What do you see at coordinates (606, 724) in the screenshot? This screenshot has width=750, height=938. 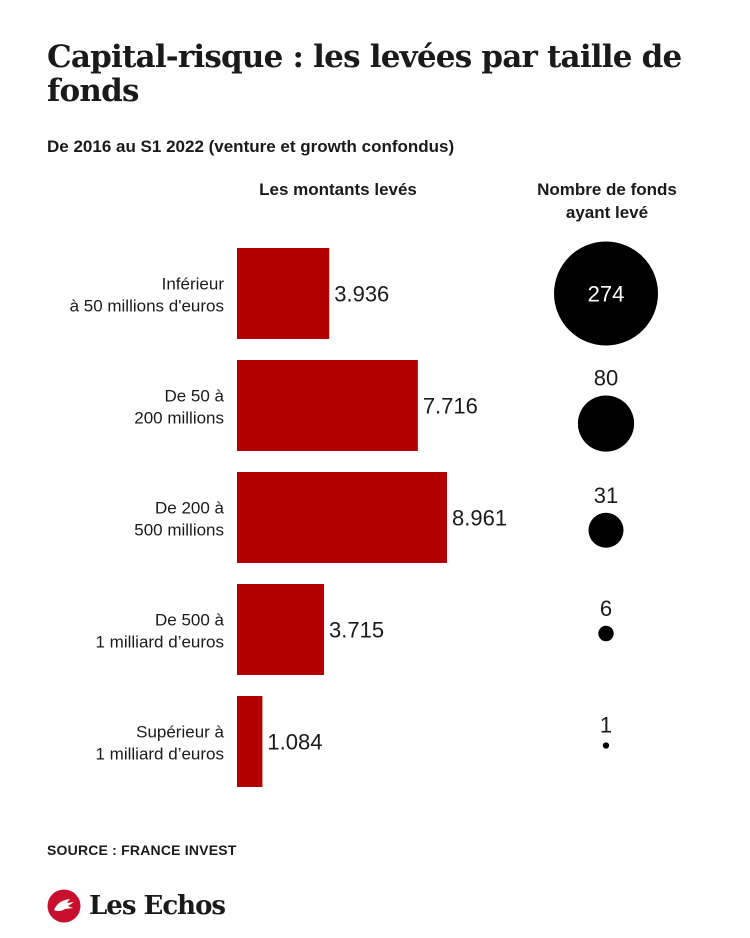 I see `funds-value-label: 1` at bounding box center [606, 724].